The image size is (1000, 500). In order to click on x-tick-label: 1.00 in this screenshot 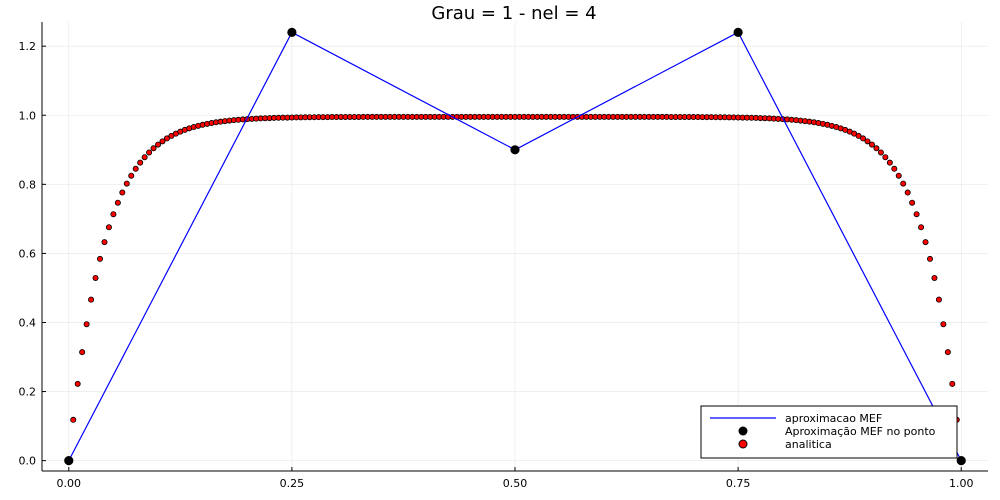, I will do `click(961, 483)`.